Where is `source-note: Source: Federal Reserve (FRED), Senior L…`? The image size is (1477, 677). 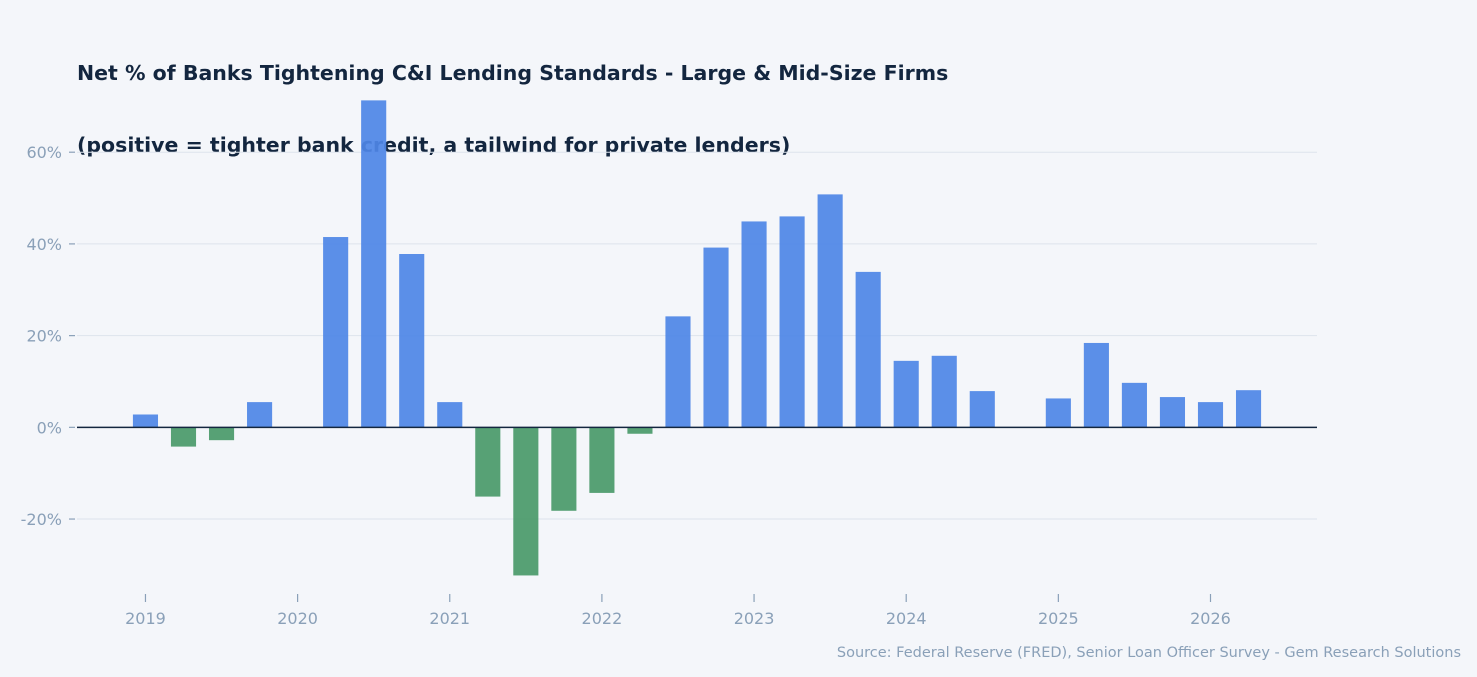 source-note: Source: Federal Reserve (FRED), Senior L… is located at coordinates (1148, 653).